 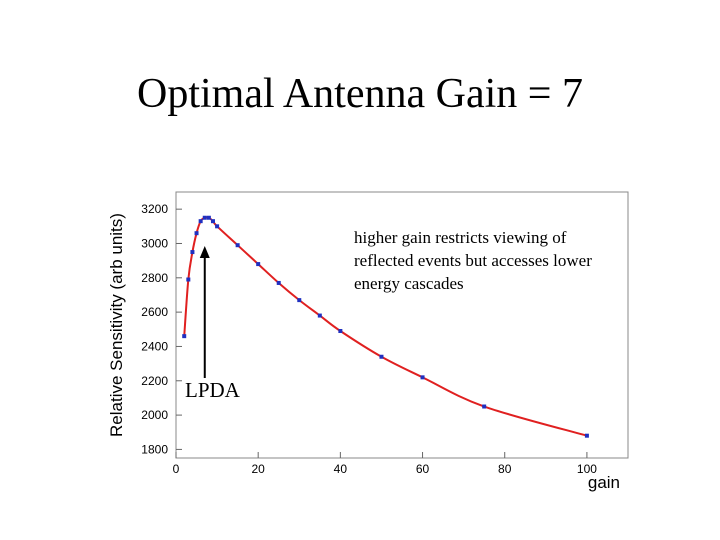 I want to click on slide-title: Optimal Antenna Gain = 7, so click(x=360, y=94).